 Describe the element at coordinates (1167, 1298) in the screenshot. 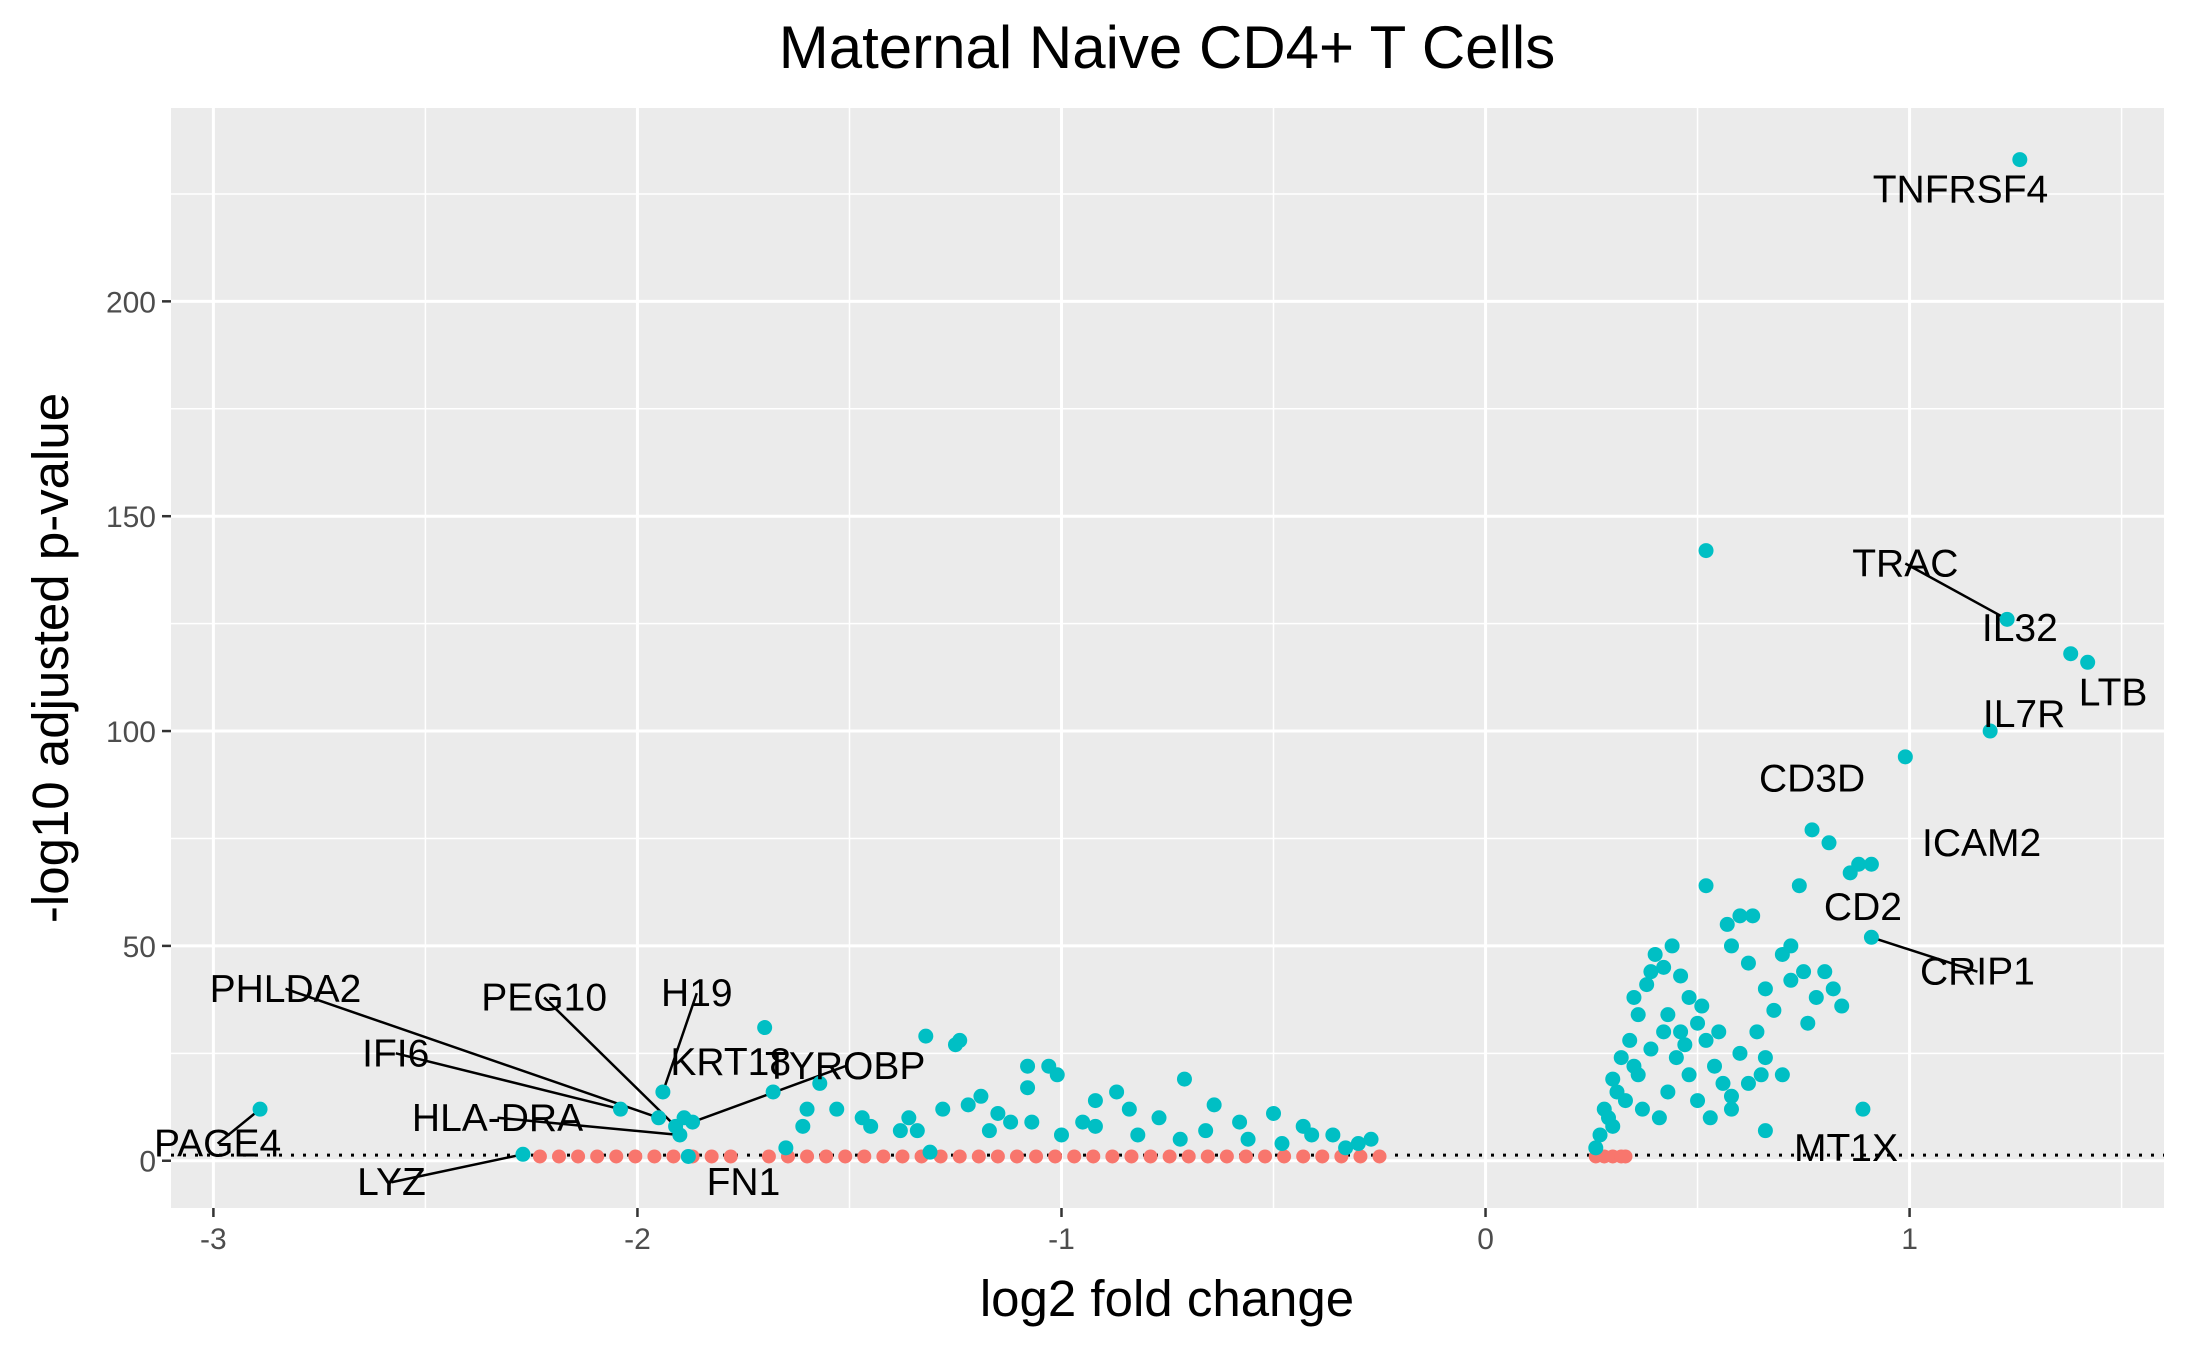

I see `x-axis-label: log2 fold change` at that location.